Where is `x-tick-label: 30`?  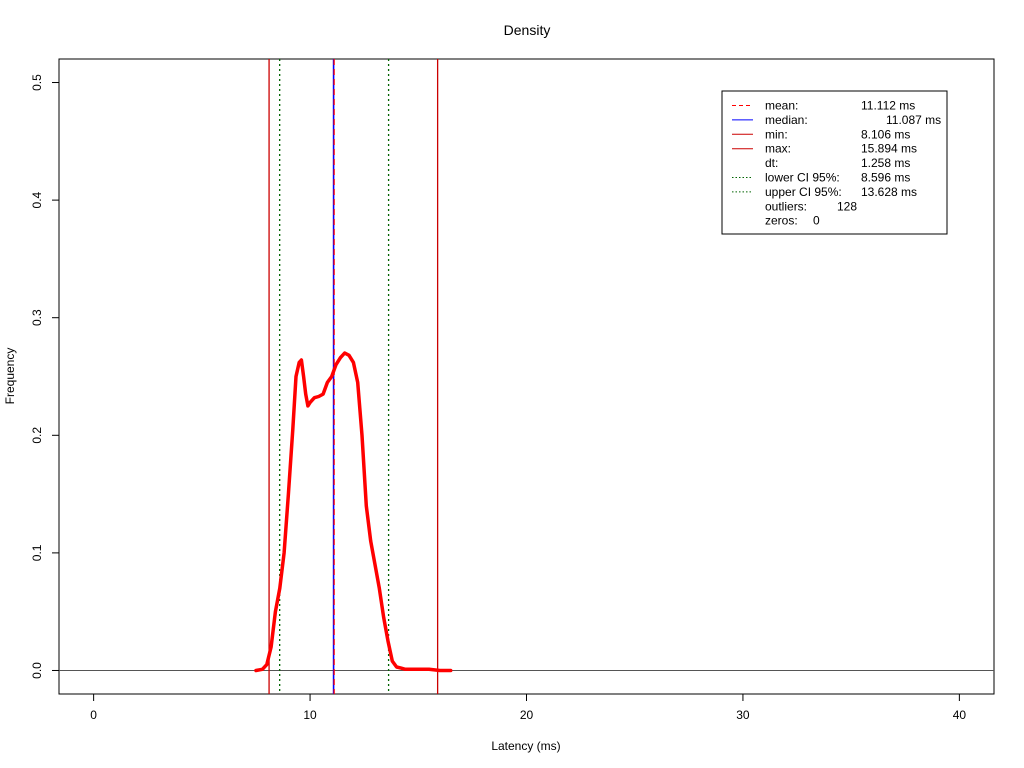 x-tick-label: 30 is located at coordinates (743, 715).